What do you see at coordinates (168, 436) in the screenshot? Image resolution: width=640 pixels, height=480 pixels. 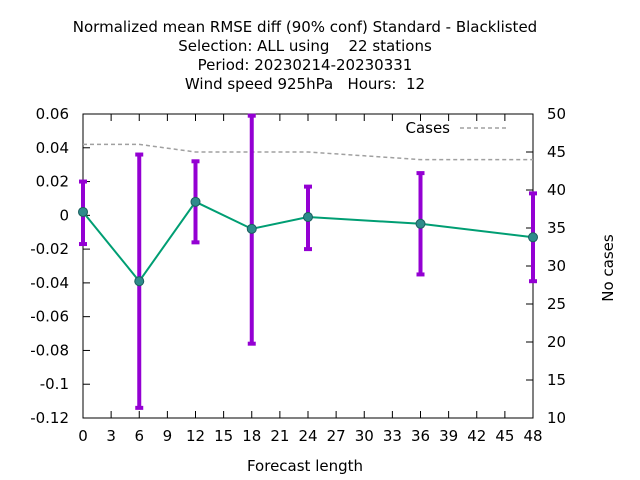 I see `x-tick-label: 9` at bounding box center [168, 436].